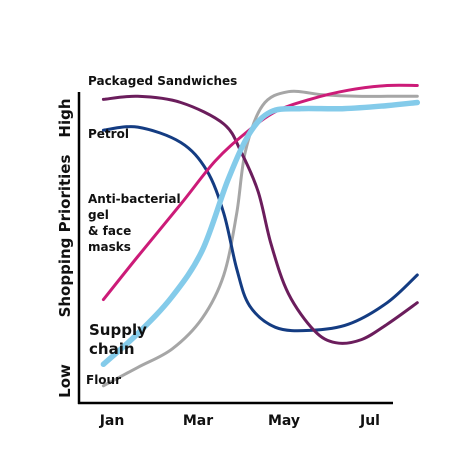 The height and width of the screenshot is (465, 461). What do you see at coordinates (369, 421) in the screenshot?
I see `x-tick-label-jul: Jul` at bounding box center [369, 421].